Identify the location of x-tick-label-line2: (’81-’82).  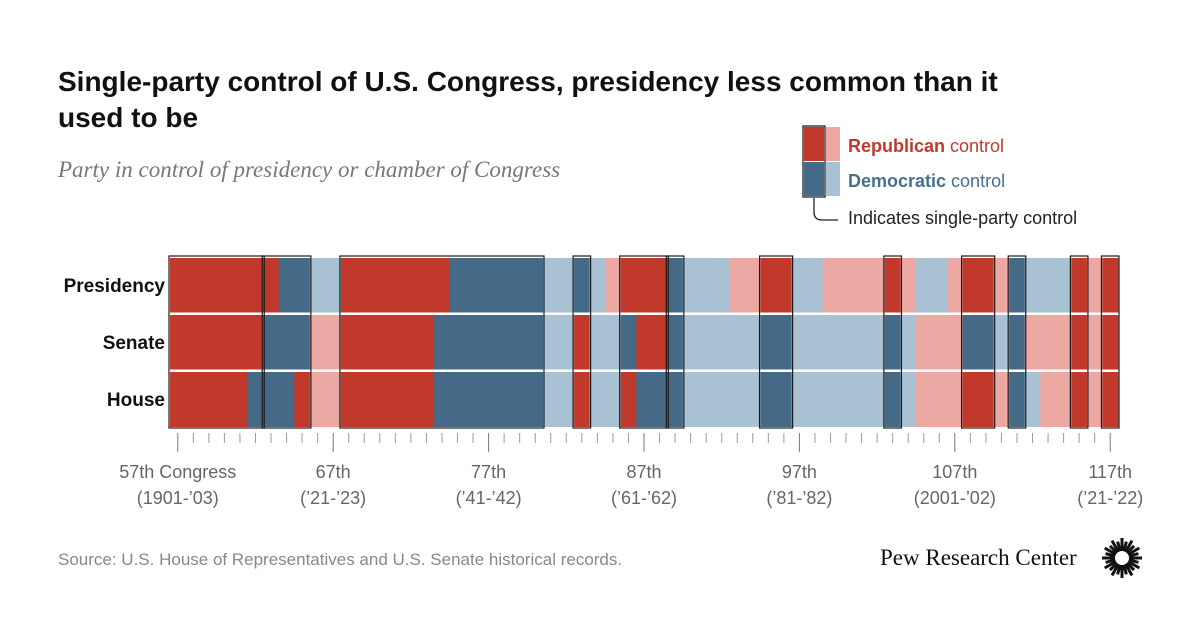
(799, 498).